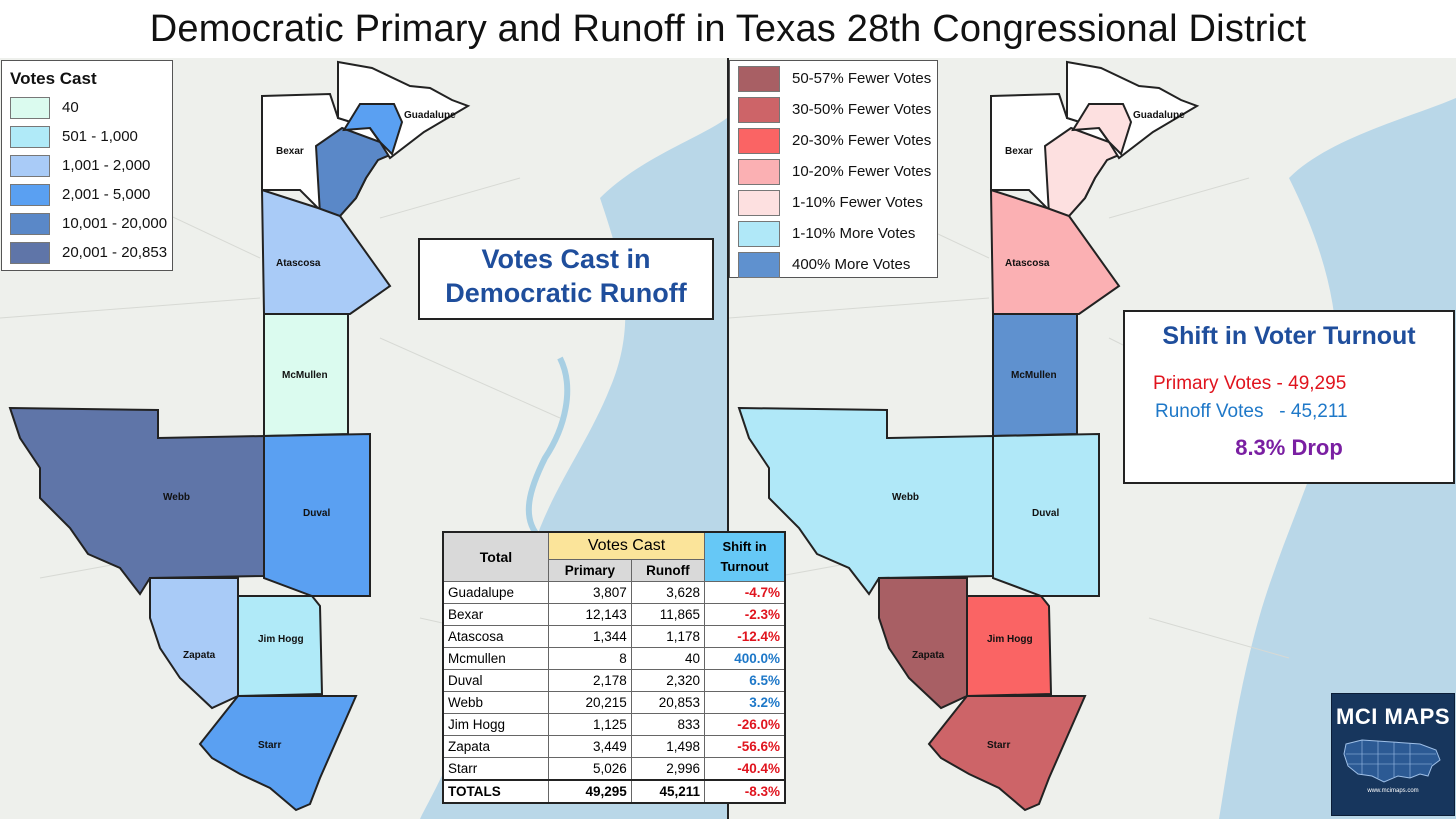  I want to click on legend-label: 10-20% Fewer Votes, so click(862, 171).